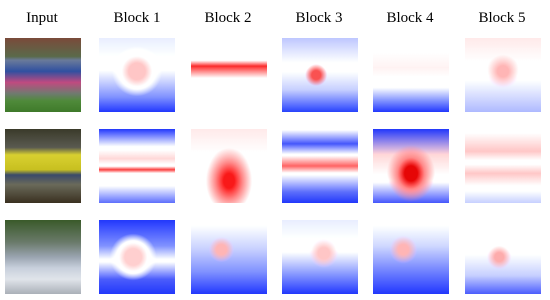  What do you see at coordinates (42, 18) in the screenshot?
I see `column-header: Input` at bounding box center [42, 18].